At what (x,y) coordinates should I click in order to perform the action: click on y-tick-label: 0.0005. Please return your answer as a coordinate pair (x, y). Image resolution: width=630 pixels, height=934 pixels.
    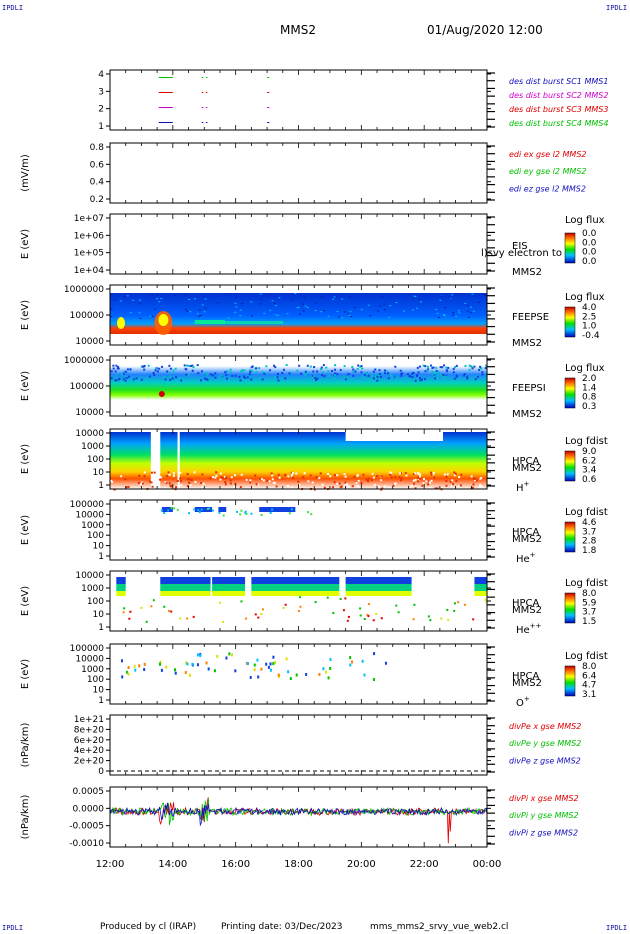
    Looking at the image, I should click on (89, 792).